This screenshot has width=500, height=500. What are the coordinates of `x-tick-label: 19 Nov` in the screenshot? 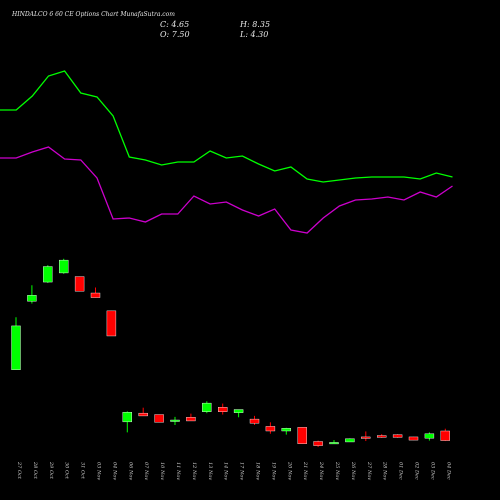 It's located at (273, 471).